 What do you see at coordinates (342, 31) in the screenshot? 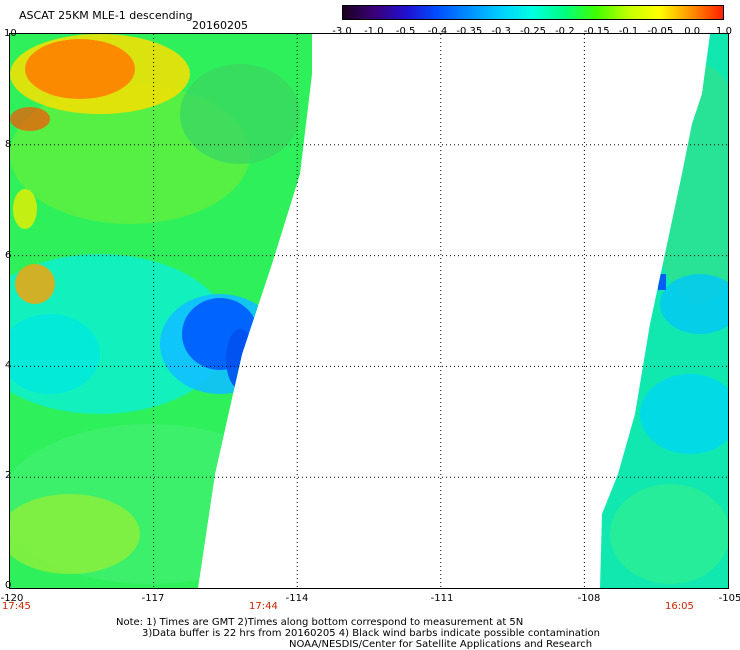
I see `colorbar-tick-label: -3.0` at bounding box center [342, 31].